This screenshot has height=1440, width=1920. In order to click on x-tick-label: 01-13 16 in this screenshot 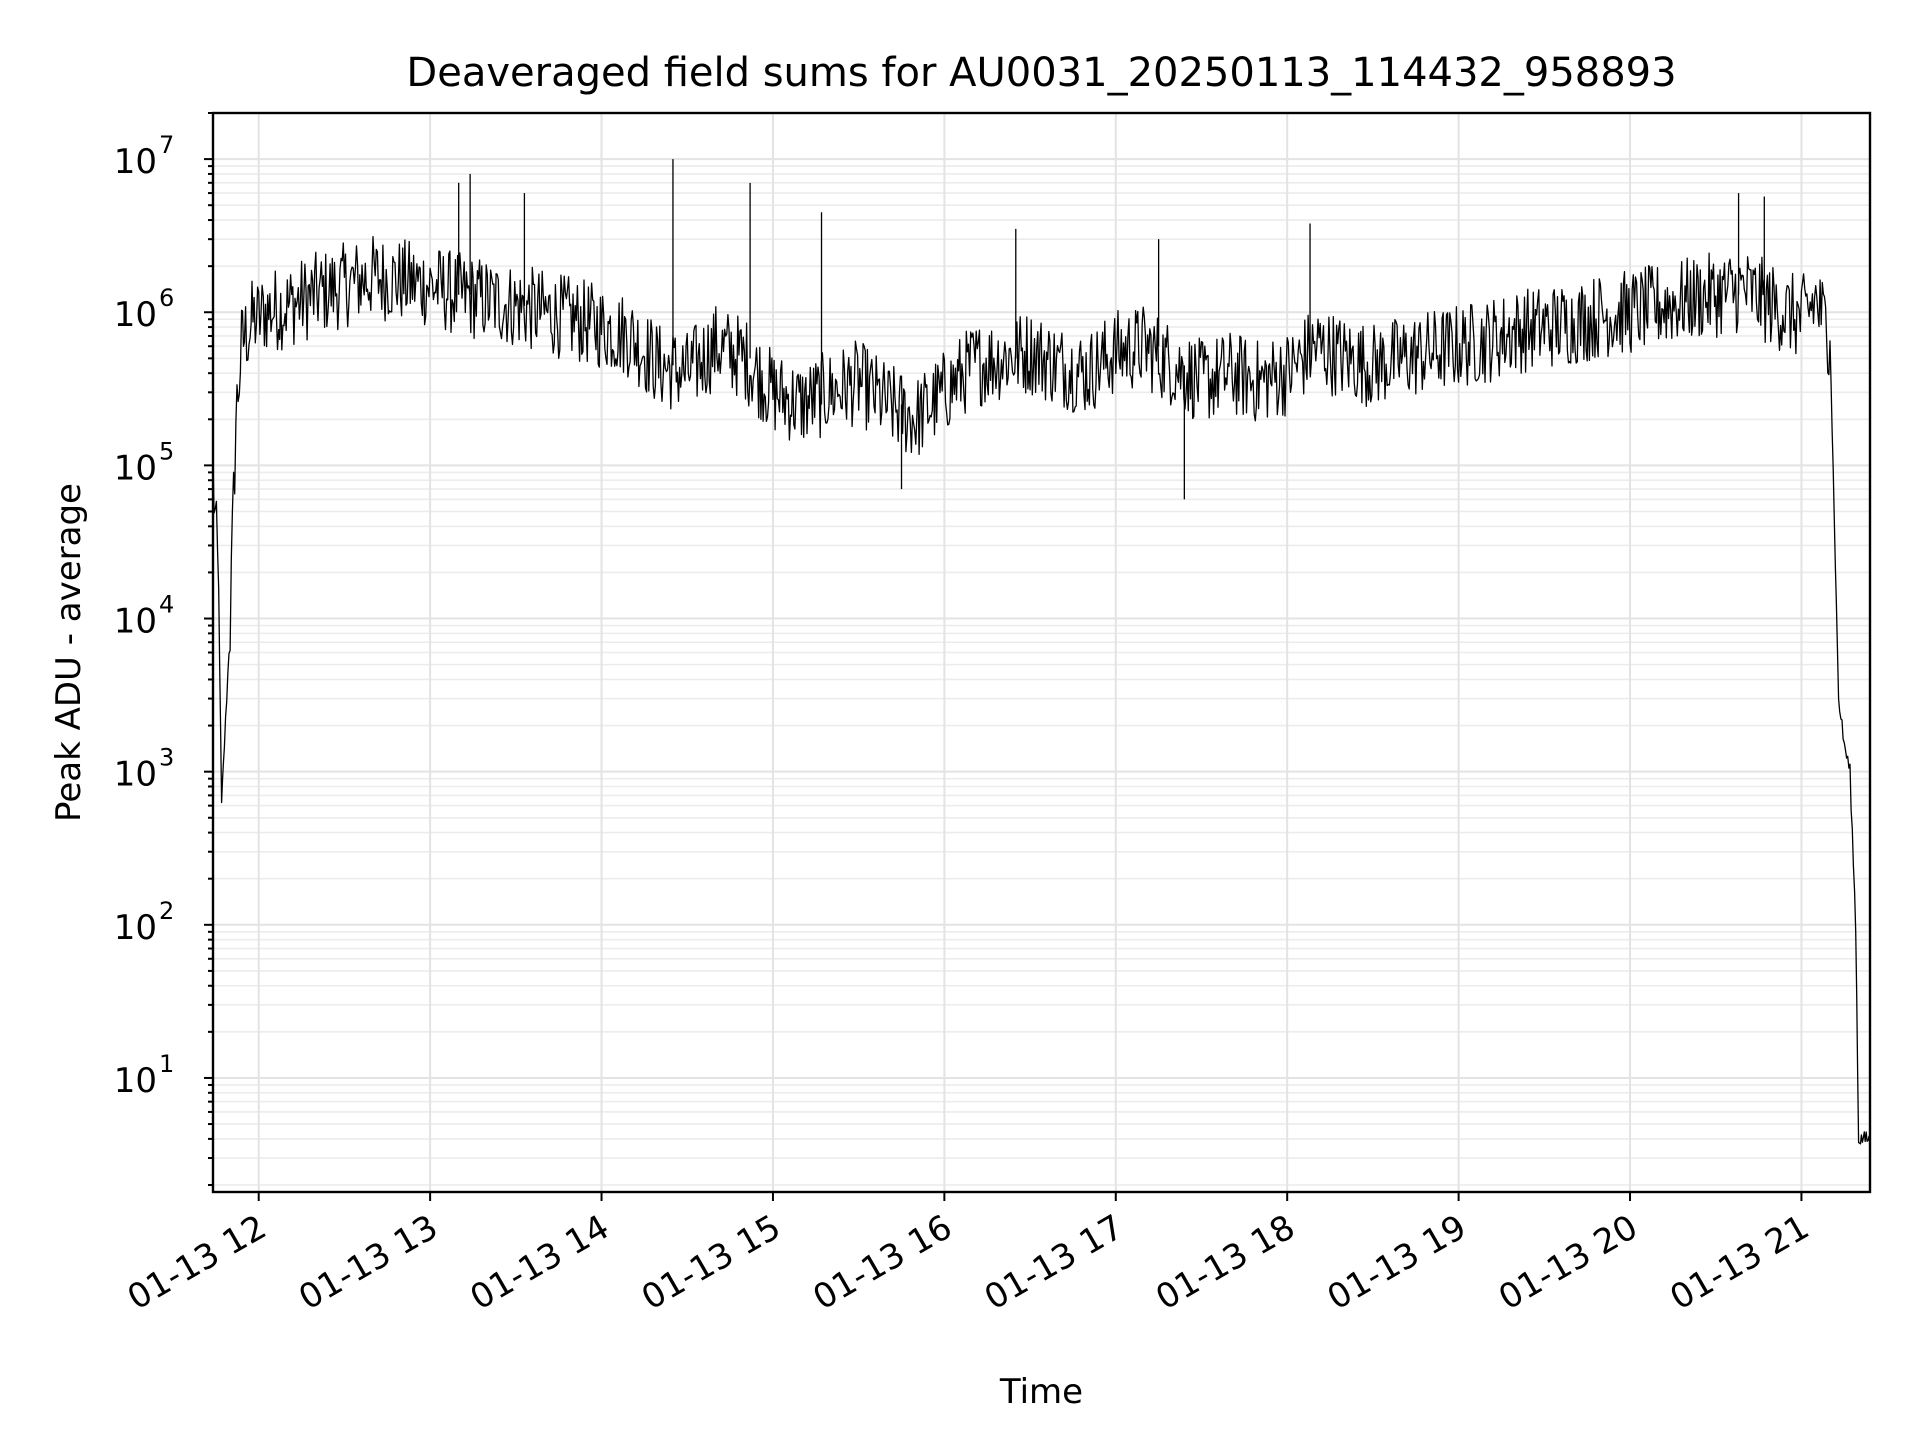, I will do `click(882, 1262)`.